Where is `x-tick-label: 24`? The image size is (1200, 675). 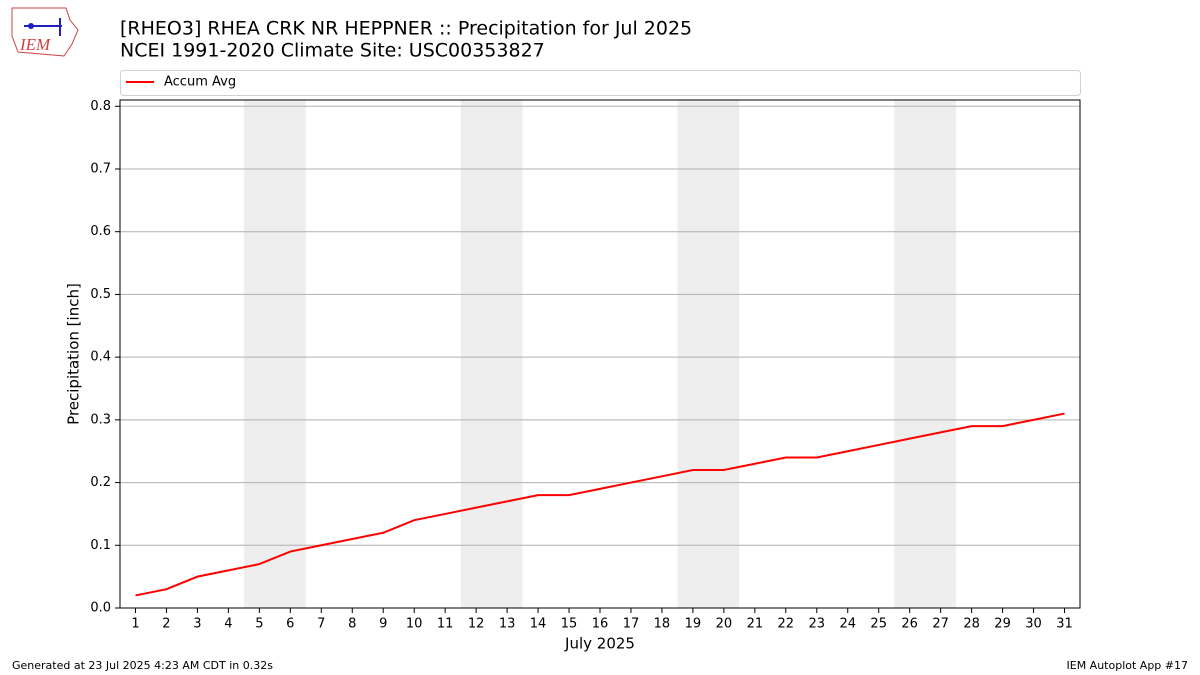 x-tick-label: 24 is located at coordinates (847, 624).